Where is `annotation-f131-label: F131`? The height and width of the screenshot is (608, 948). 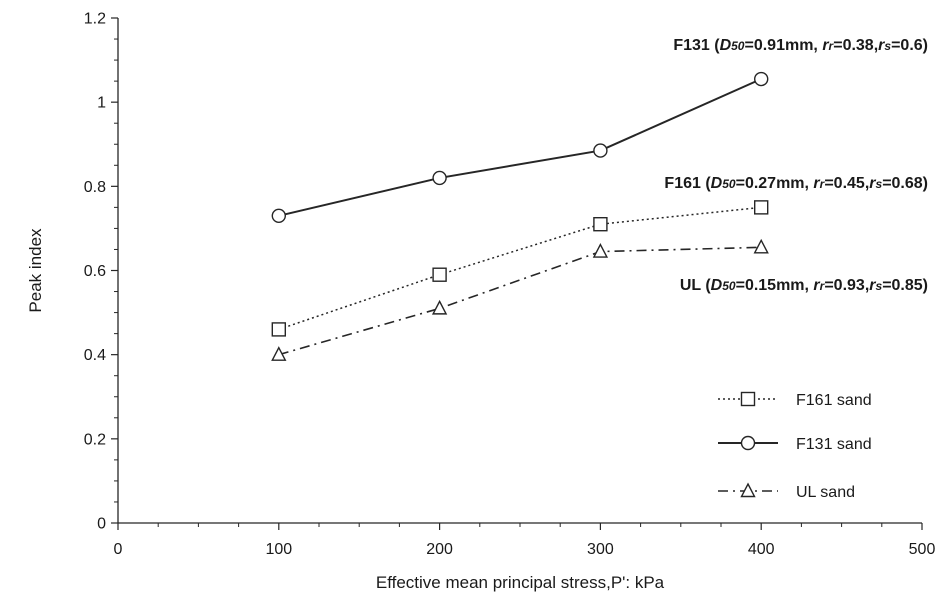 annotation-f131-label: F131 is located at coordinates (691, 45).